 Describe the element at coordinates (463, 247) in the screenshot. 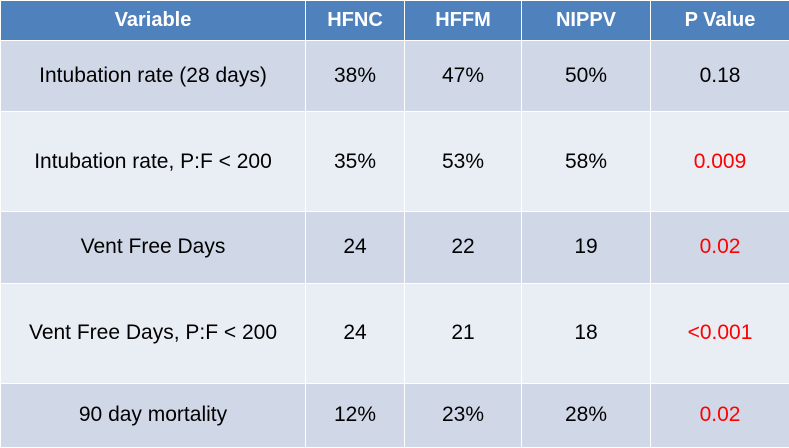

I see `cell-hffm: 22` at that location.